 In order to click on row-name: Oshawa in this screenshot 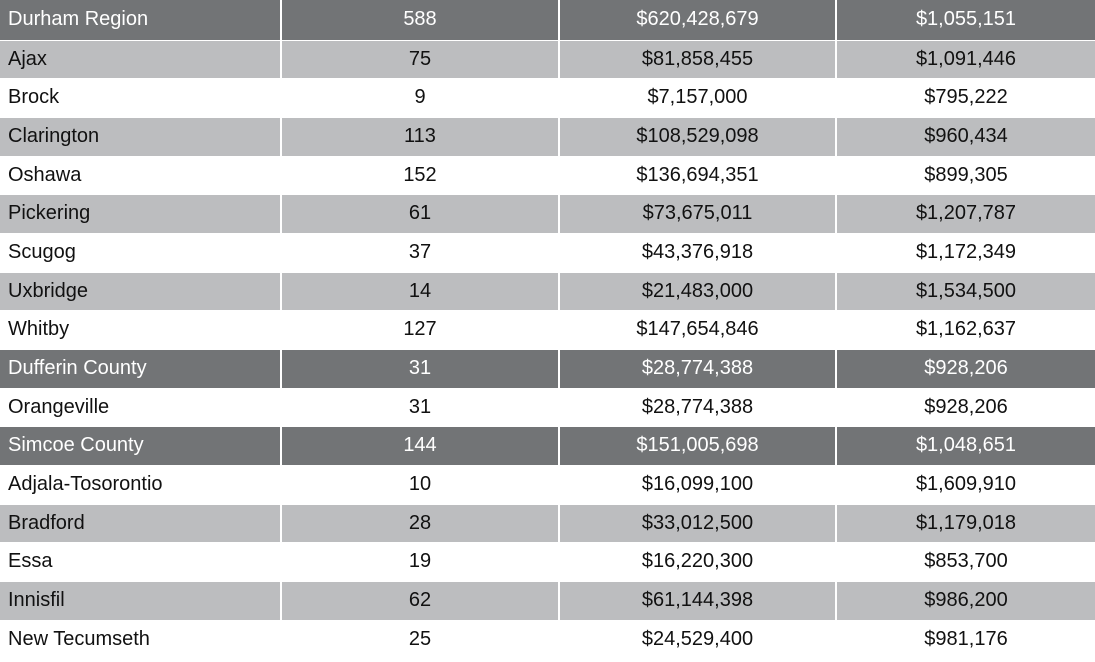, I will do `click(140, 175)`.